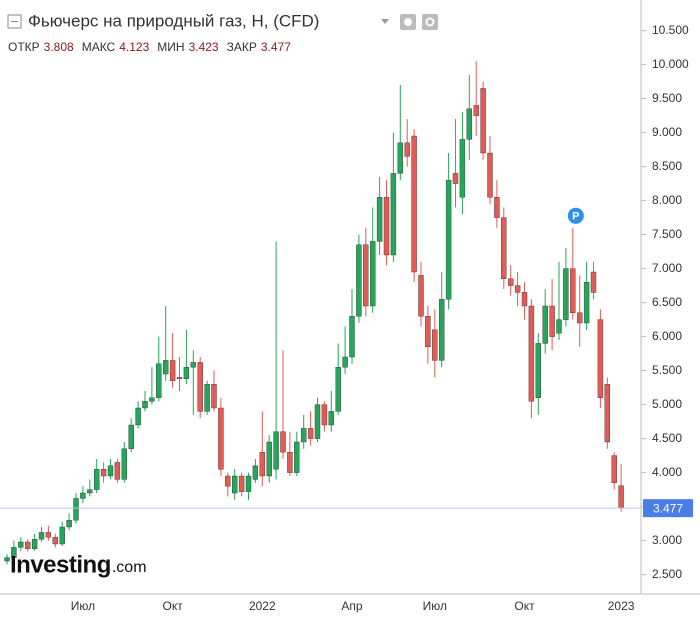  I want to click on stat-label: МИН, so click(170, 47).